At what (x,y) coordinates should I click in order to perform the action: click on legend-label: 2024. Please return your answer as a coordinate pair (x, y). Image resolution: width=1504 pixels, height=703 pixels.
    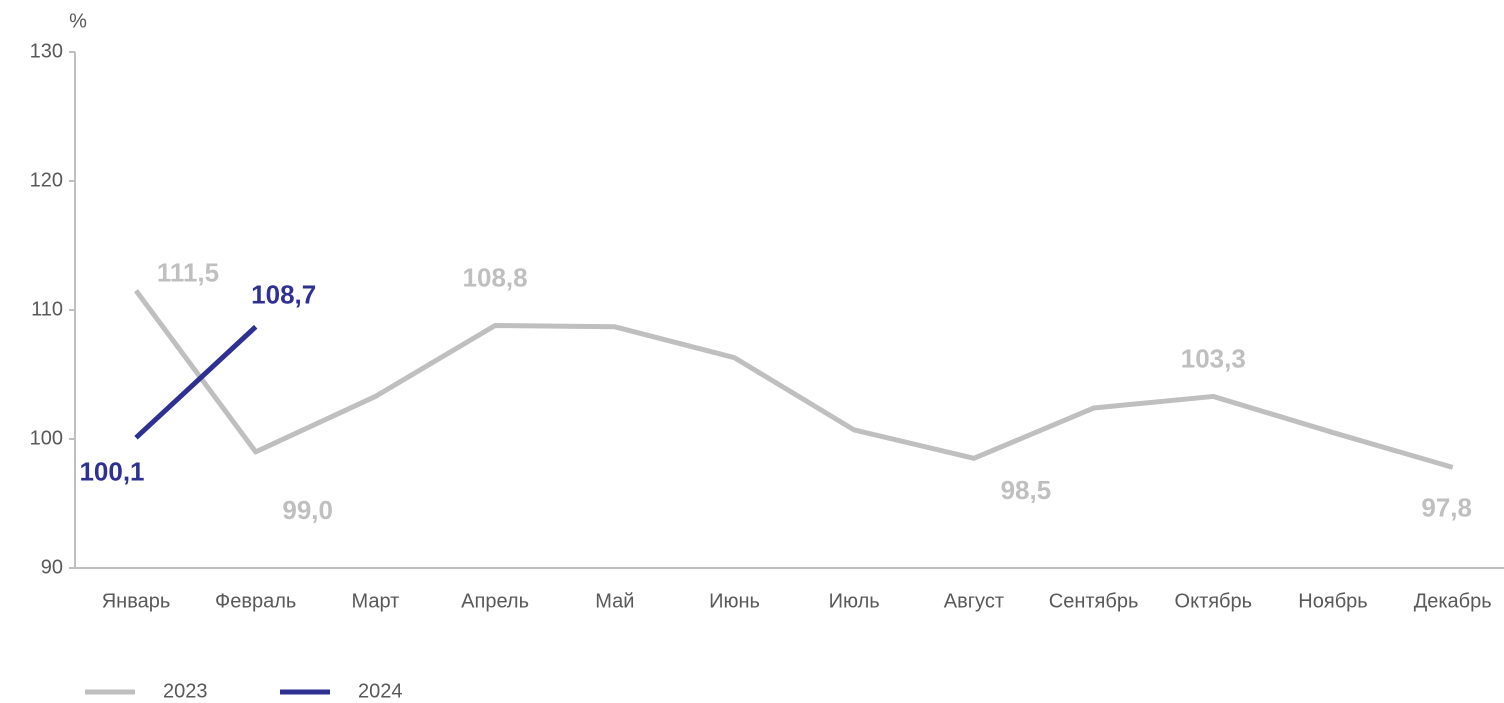
    Looking at the image, I should click on (380, 691).